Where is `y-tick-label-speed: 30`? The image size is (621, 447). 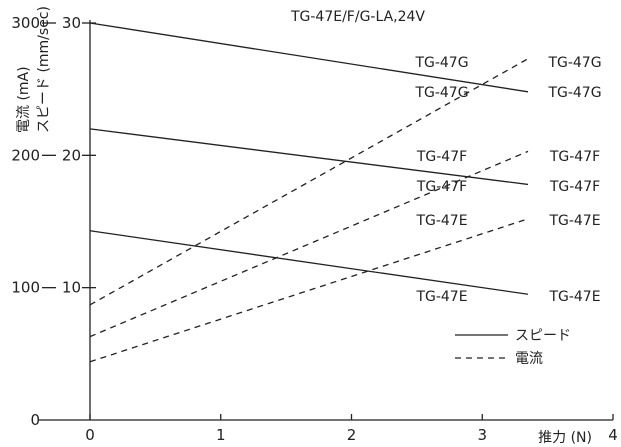 y-tick-label-speed: 30 is located at coordinates (71, 23).